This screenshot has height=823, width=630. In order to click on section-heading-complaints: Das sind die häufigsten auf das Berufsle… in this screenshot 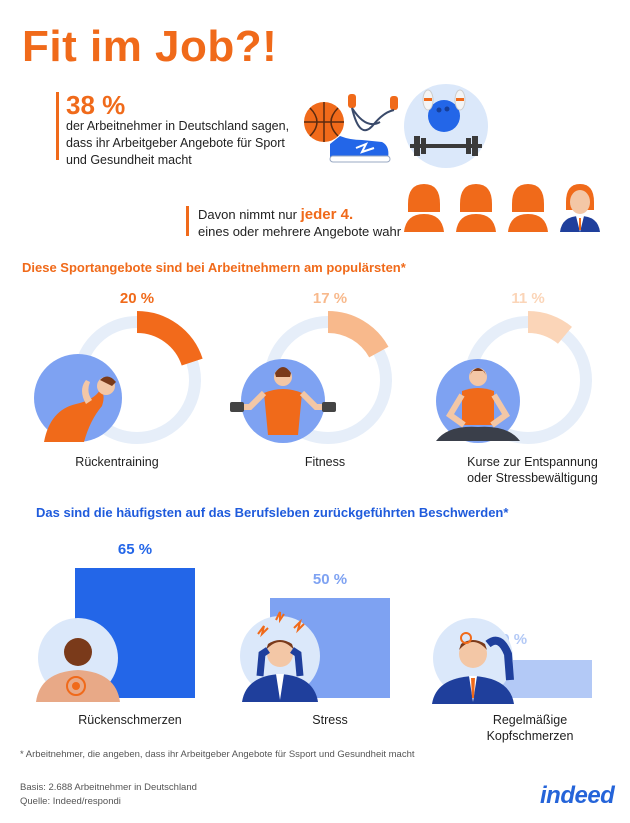, I will do `click(272, 512)`.